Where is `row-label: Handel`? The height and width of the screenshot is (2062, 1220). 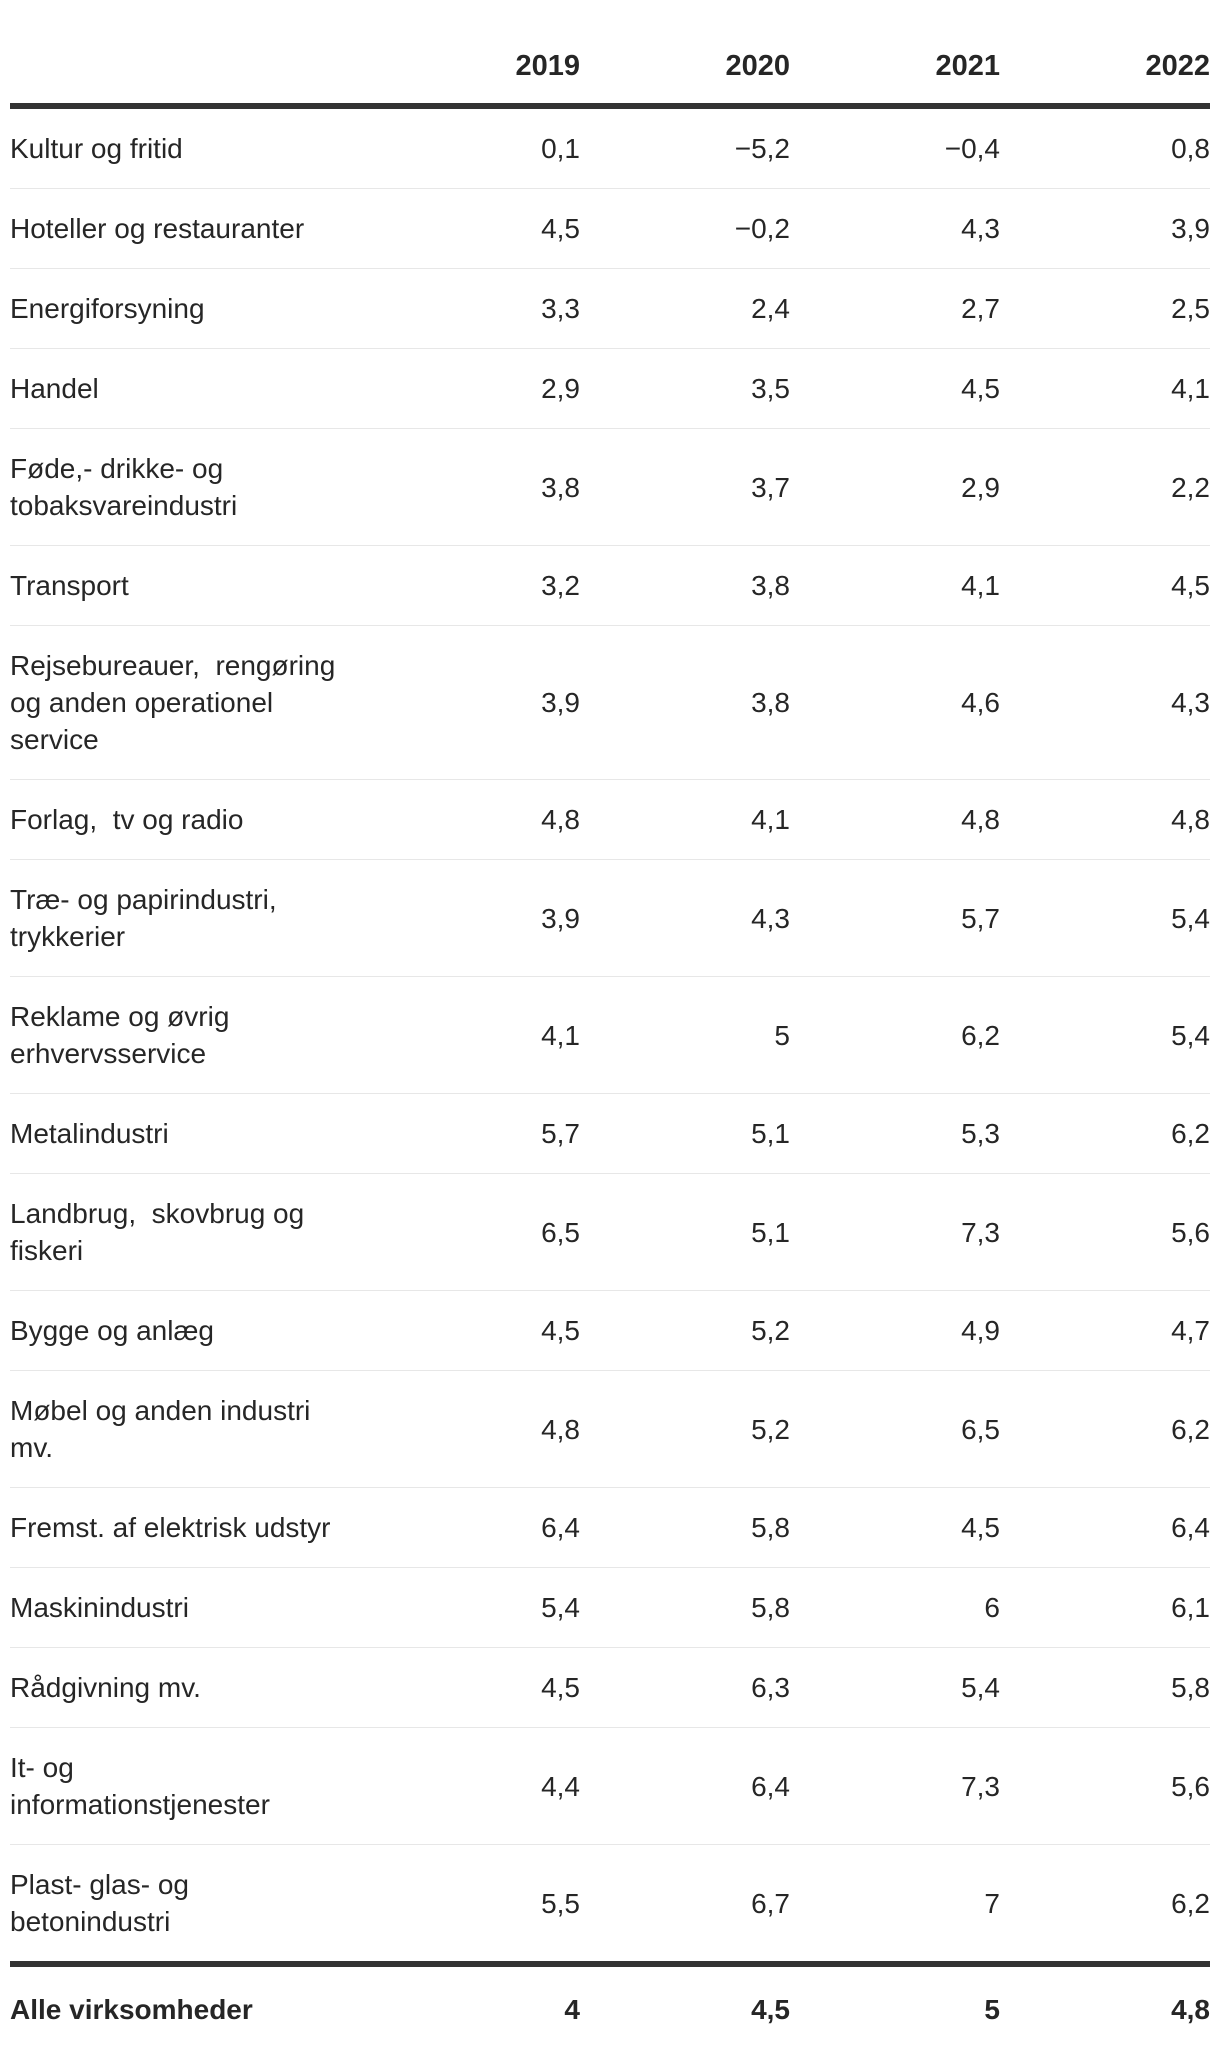 row-label: Handel is located at coordinates (54, 388).